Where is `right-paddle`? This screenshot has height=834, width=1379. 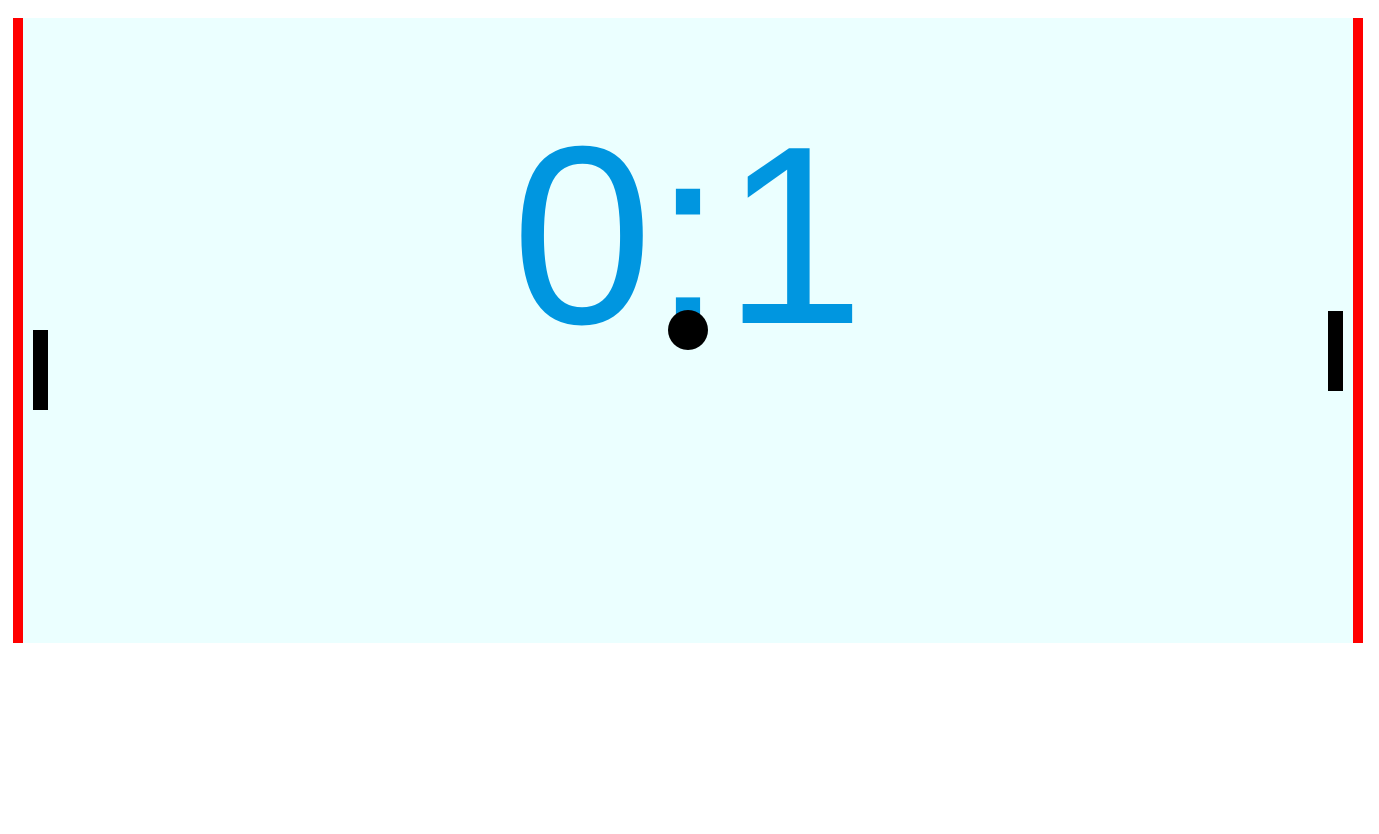
right-paddle is located at coordinates (1335, 351).